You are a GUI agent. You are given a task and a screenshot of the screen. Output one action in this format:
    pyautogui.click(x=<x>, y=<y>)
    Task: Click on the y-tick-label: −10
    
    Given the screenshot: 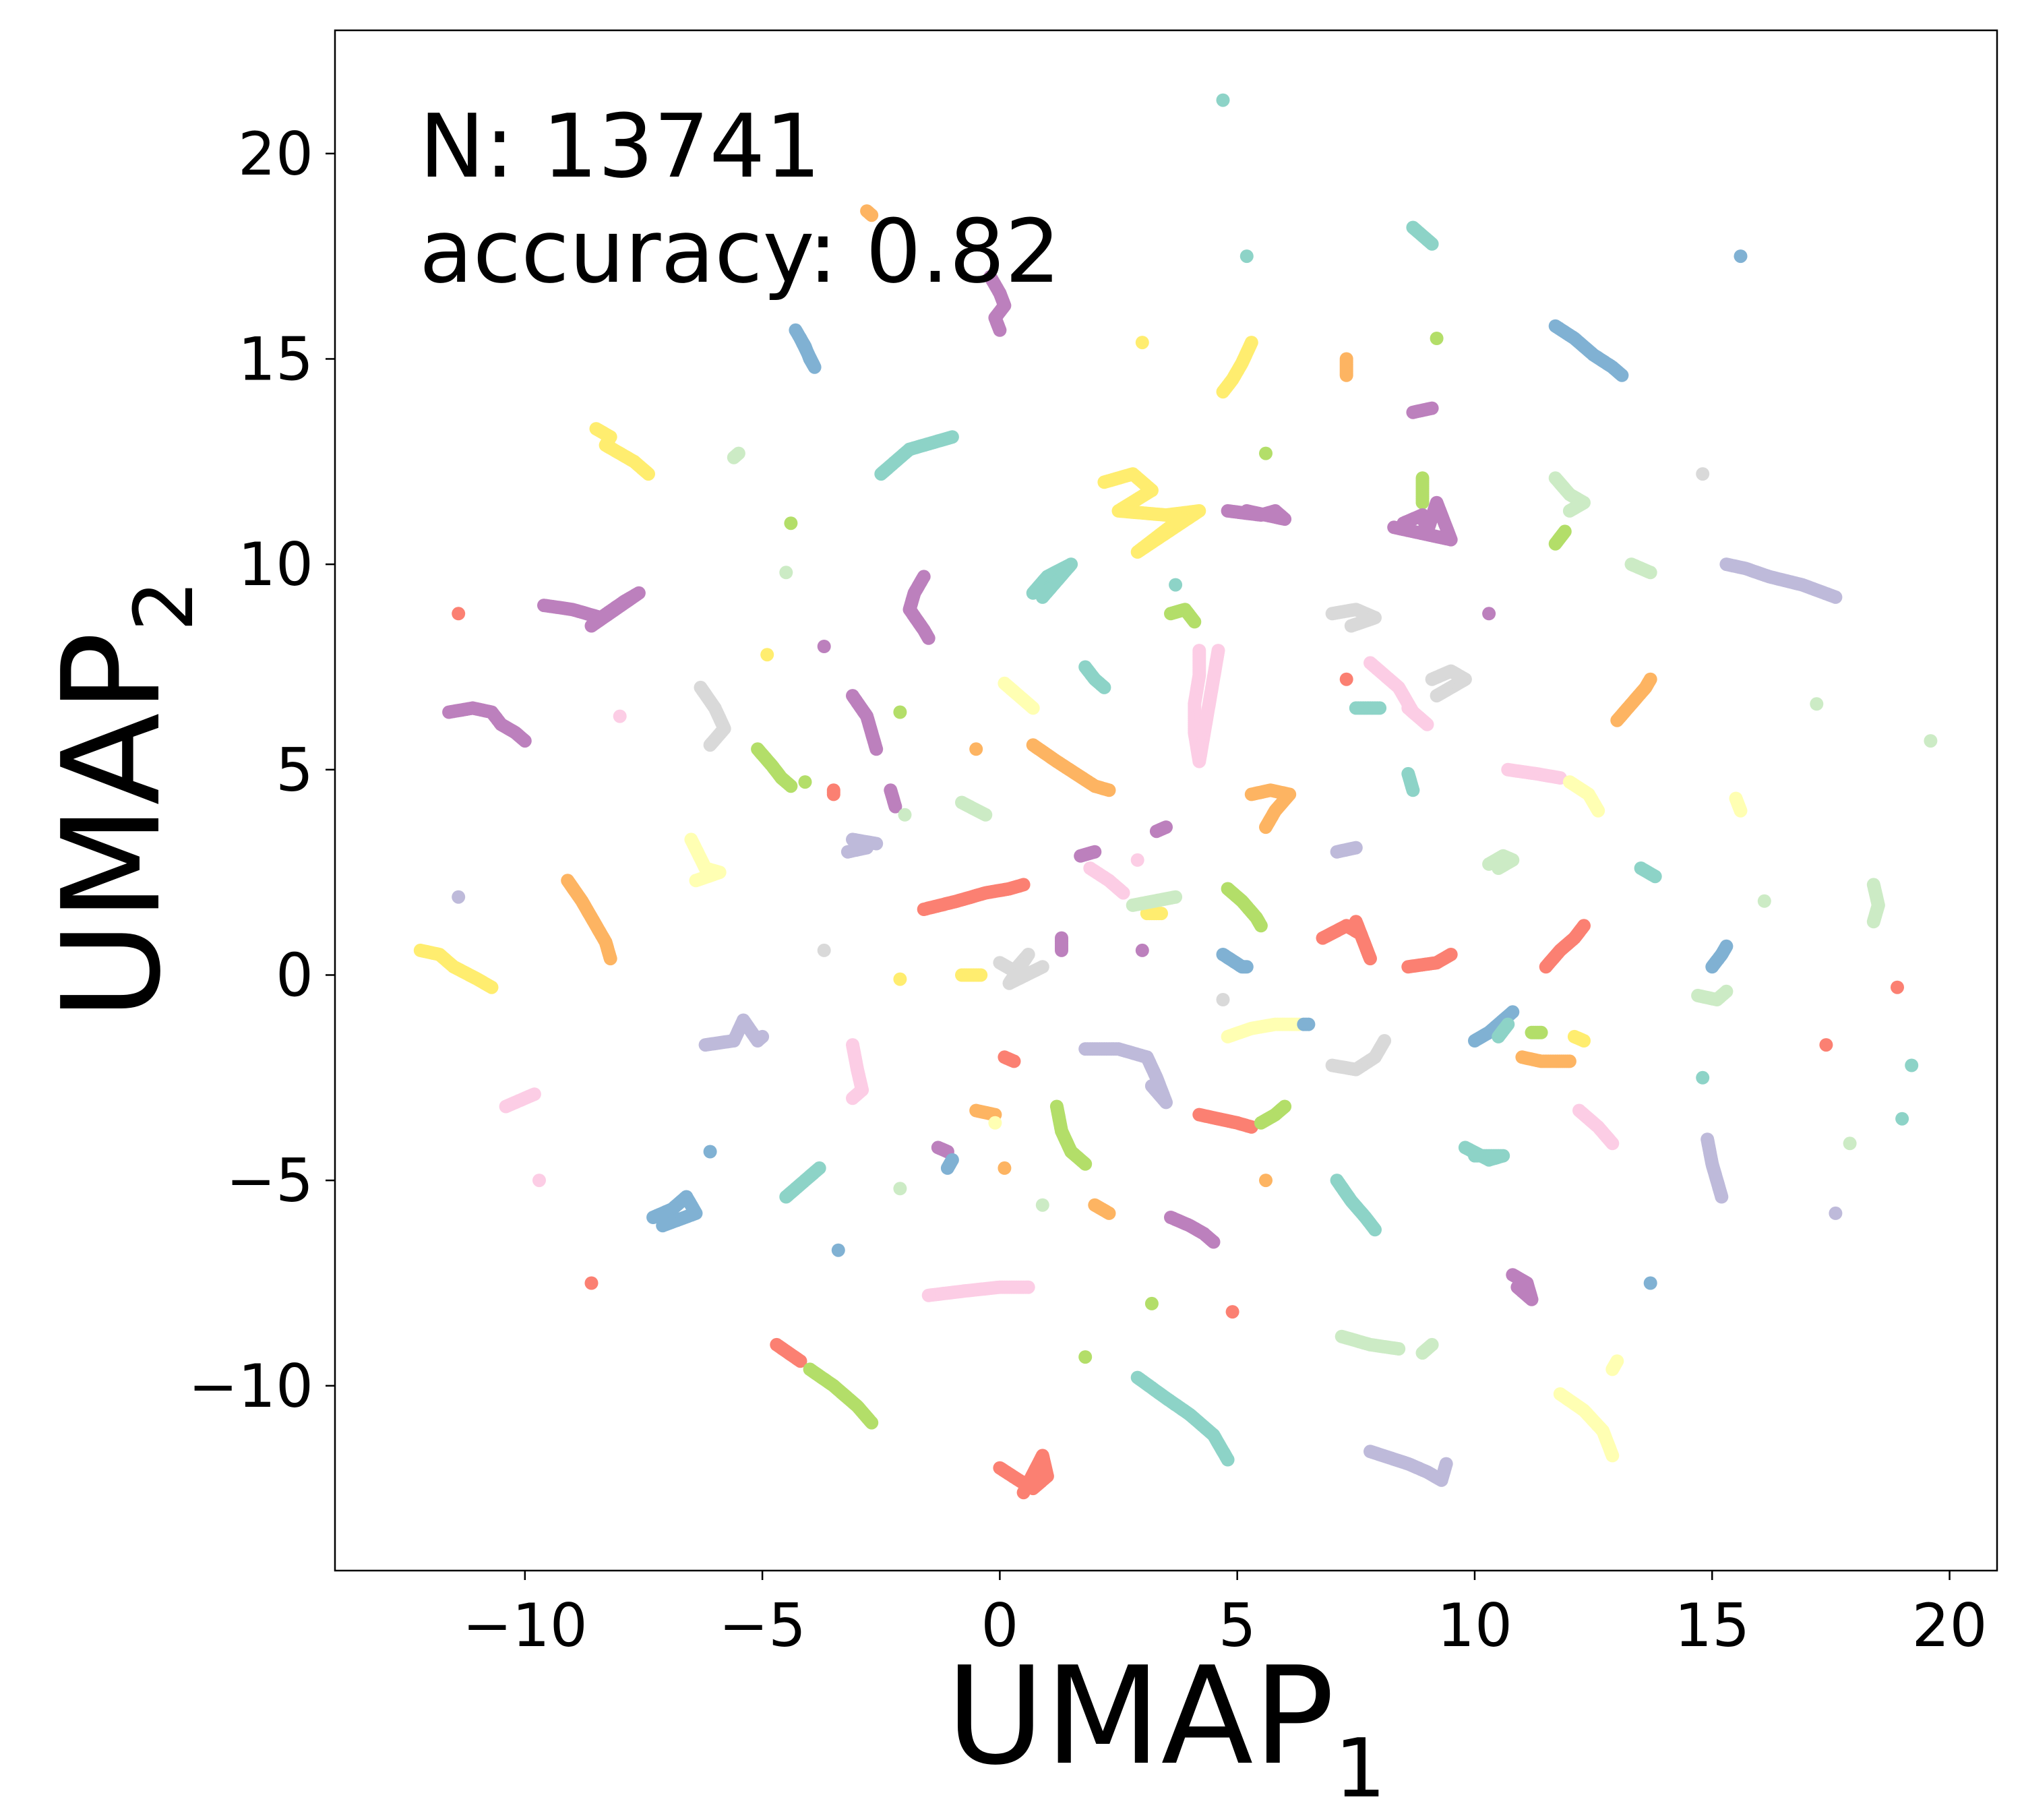 What is the action you would take?
    pyautogui.click(x=250, y=1386)
    